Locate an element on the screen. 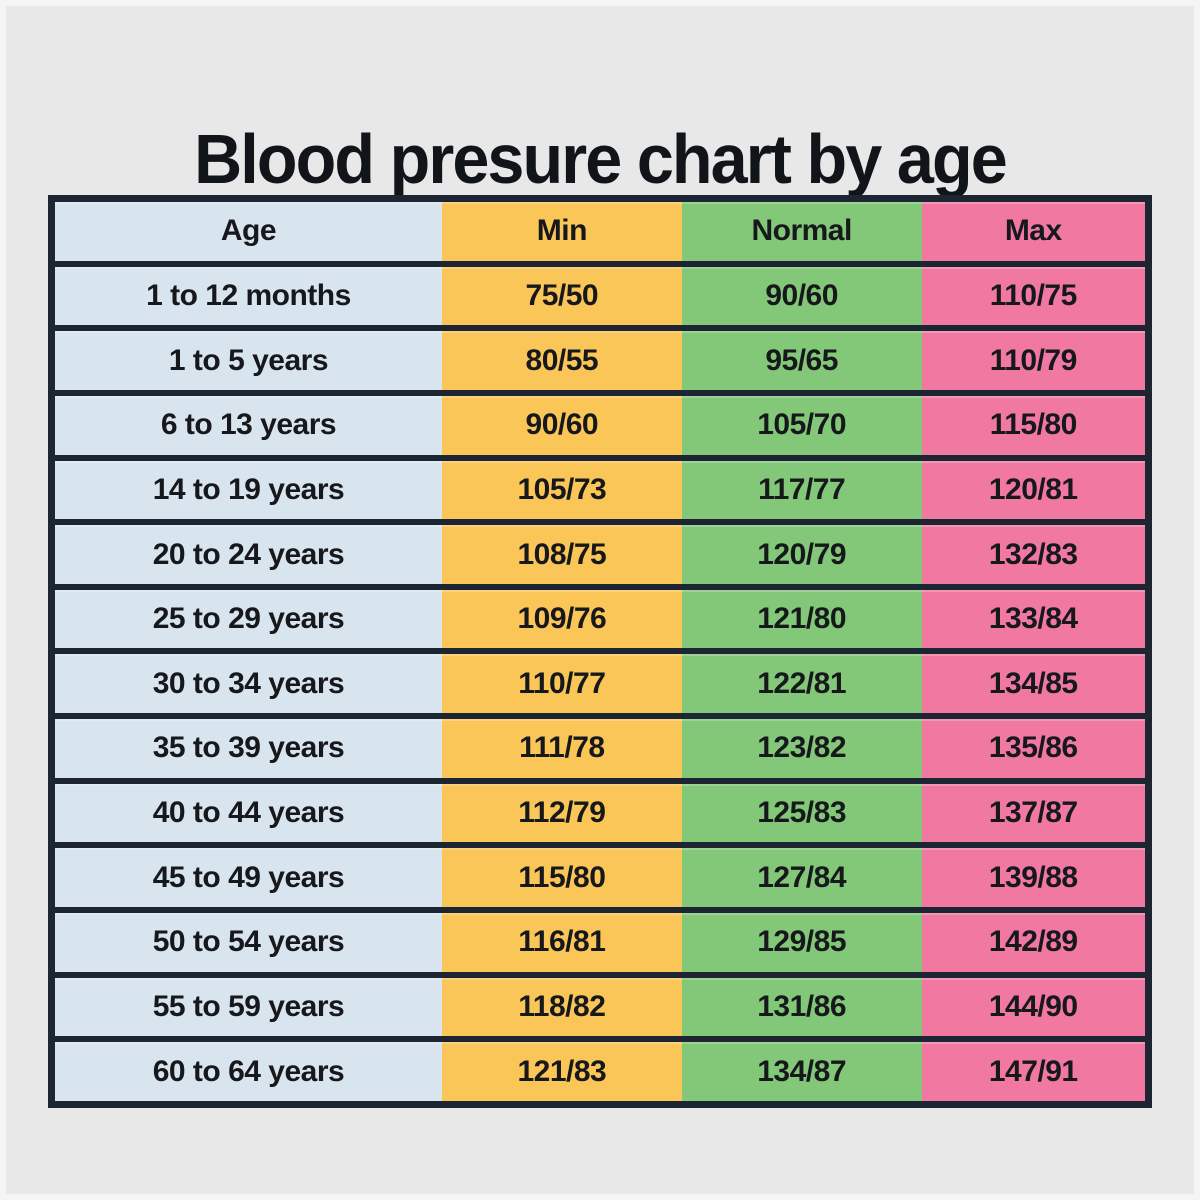 This screenshot has width=1200, height=1200. cell-normal: 125/83 is located at coordinates (801, 813).